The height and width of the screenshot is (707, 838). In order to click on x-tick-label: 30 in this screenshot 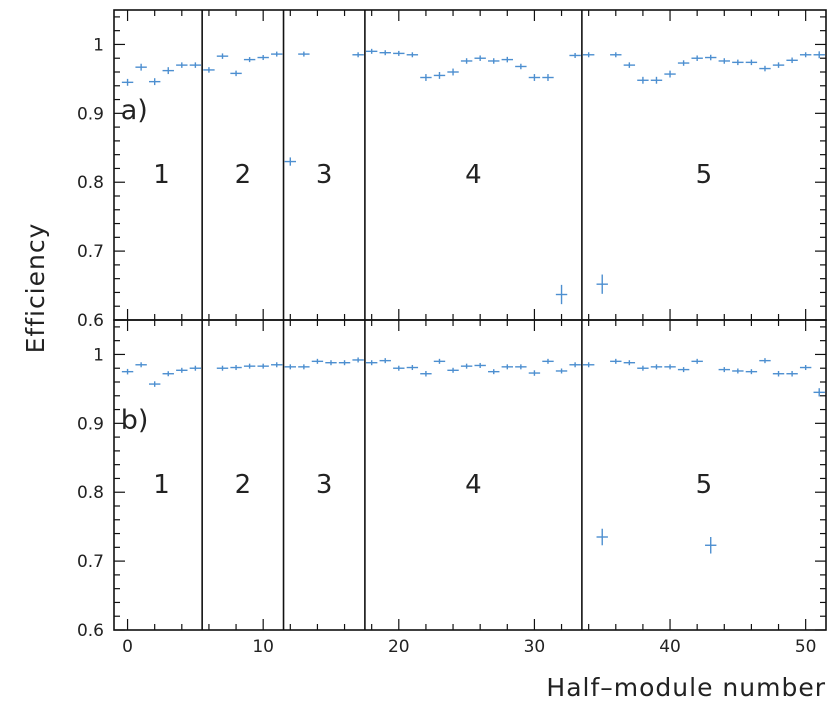, I will do `click(535, 647)`.